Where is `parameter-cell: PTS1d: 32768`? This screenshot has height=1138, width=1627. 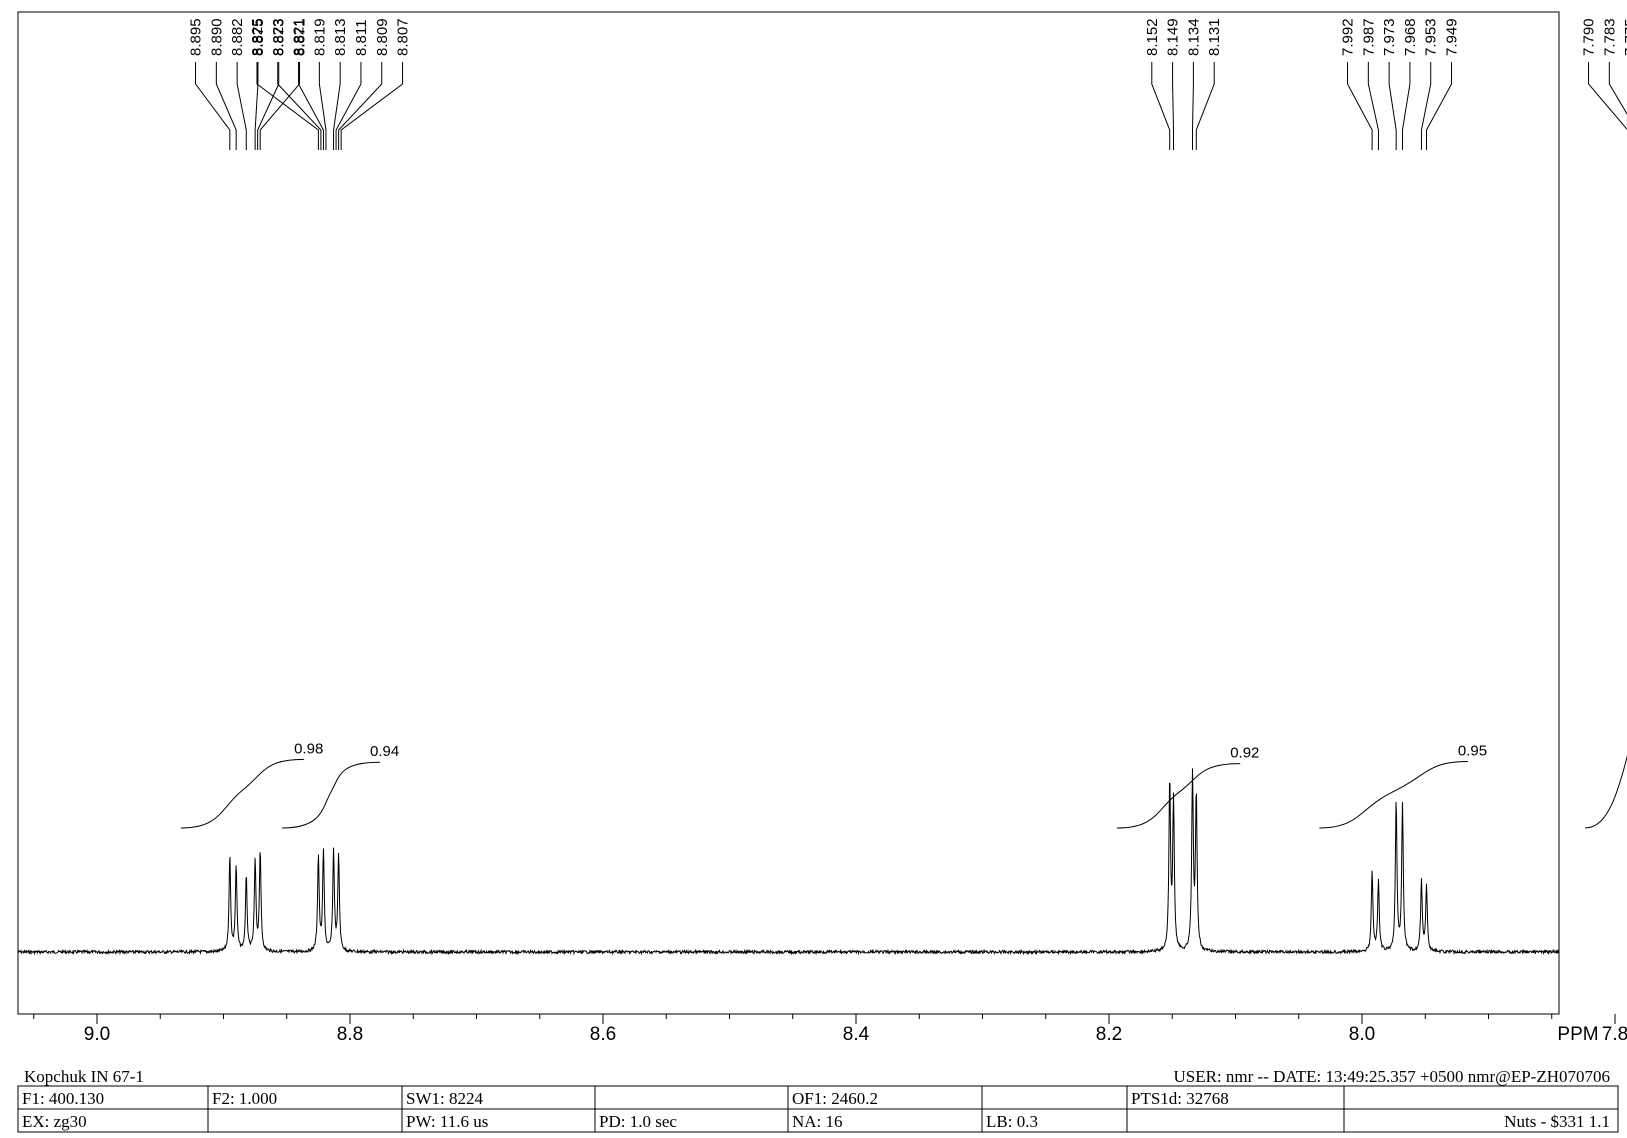
parameter-cell: PTS1d: 32768 is located at coordinates (1180, 1098).